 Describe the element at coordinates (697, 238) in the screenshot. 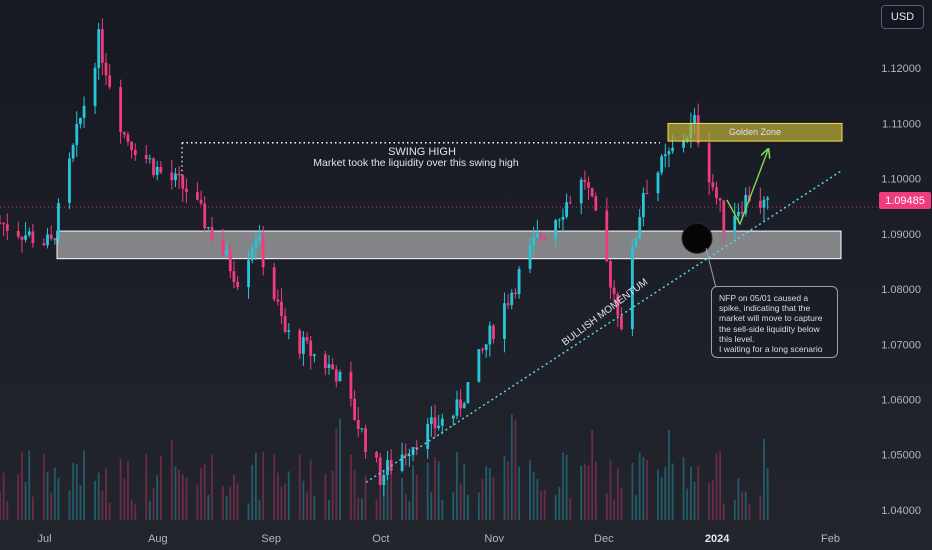

I see `liquidity-circle` at that location.